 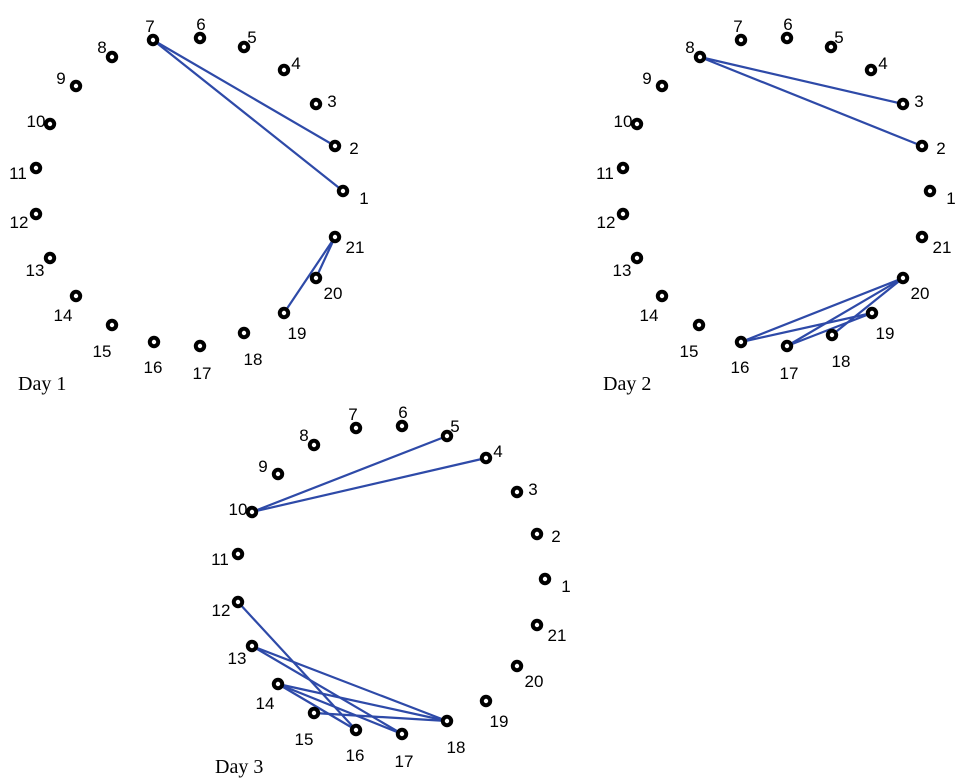 I want to click on panel-caption: Day 3, so click(x=239, y=767).